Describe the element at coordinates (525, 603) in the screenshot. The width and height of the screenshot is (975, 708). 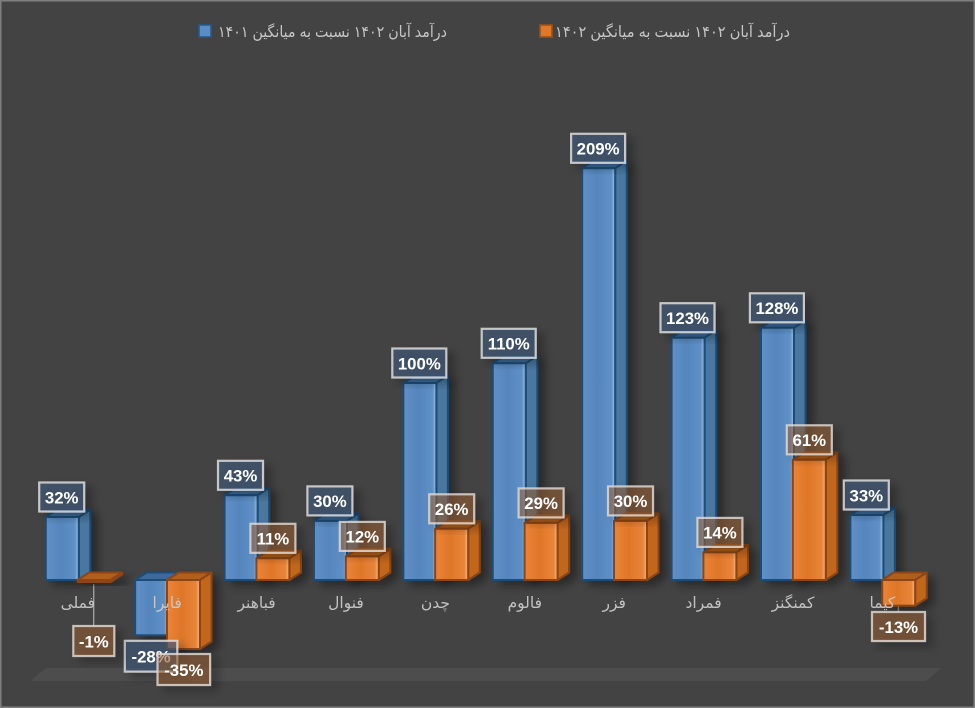
I see `svg-text: فالوم` at that location.